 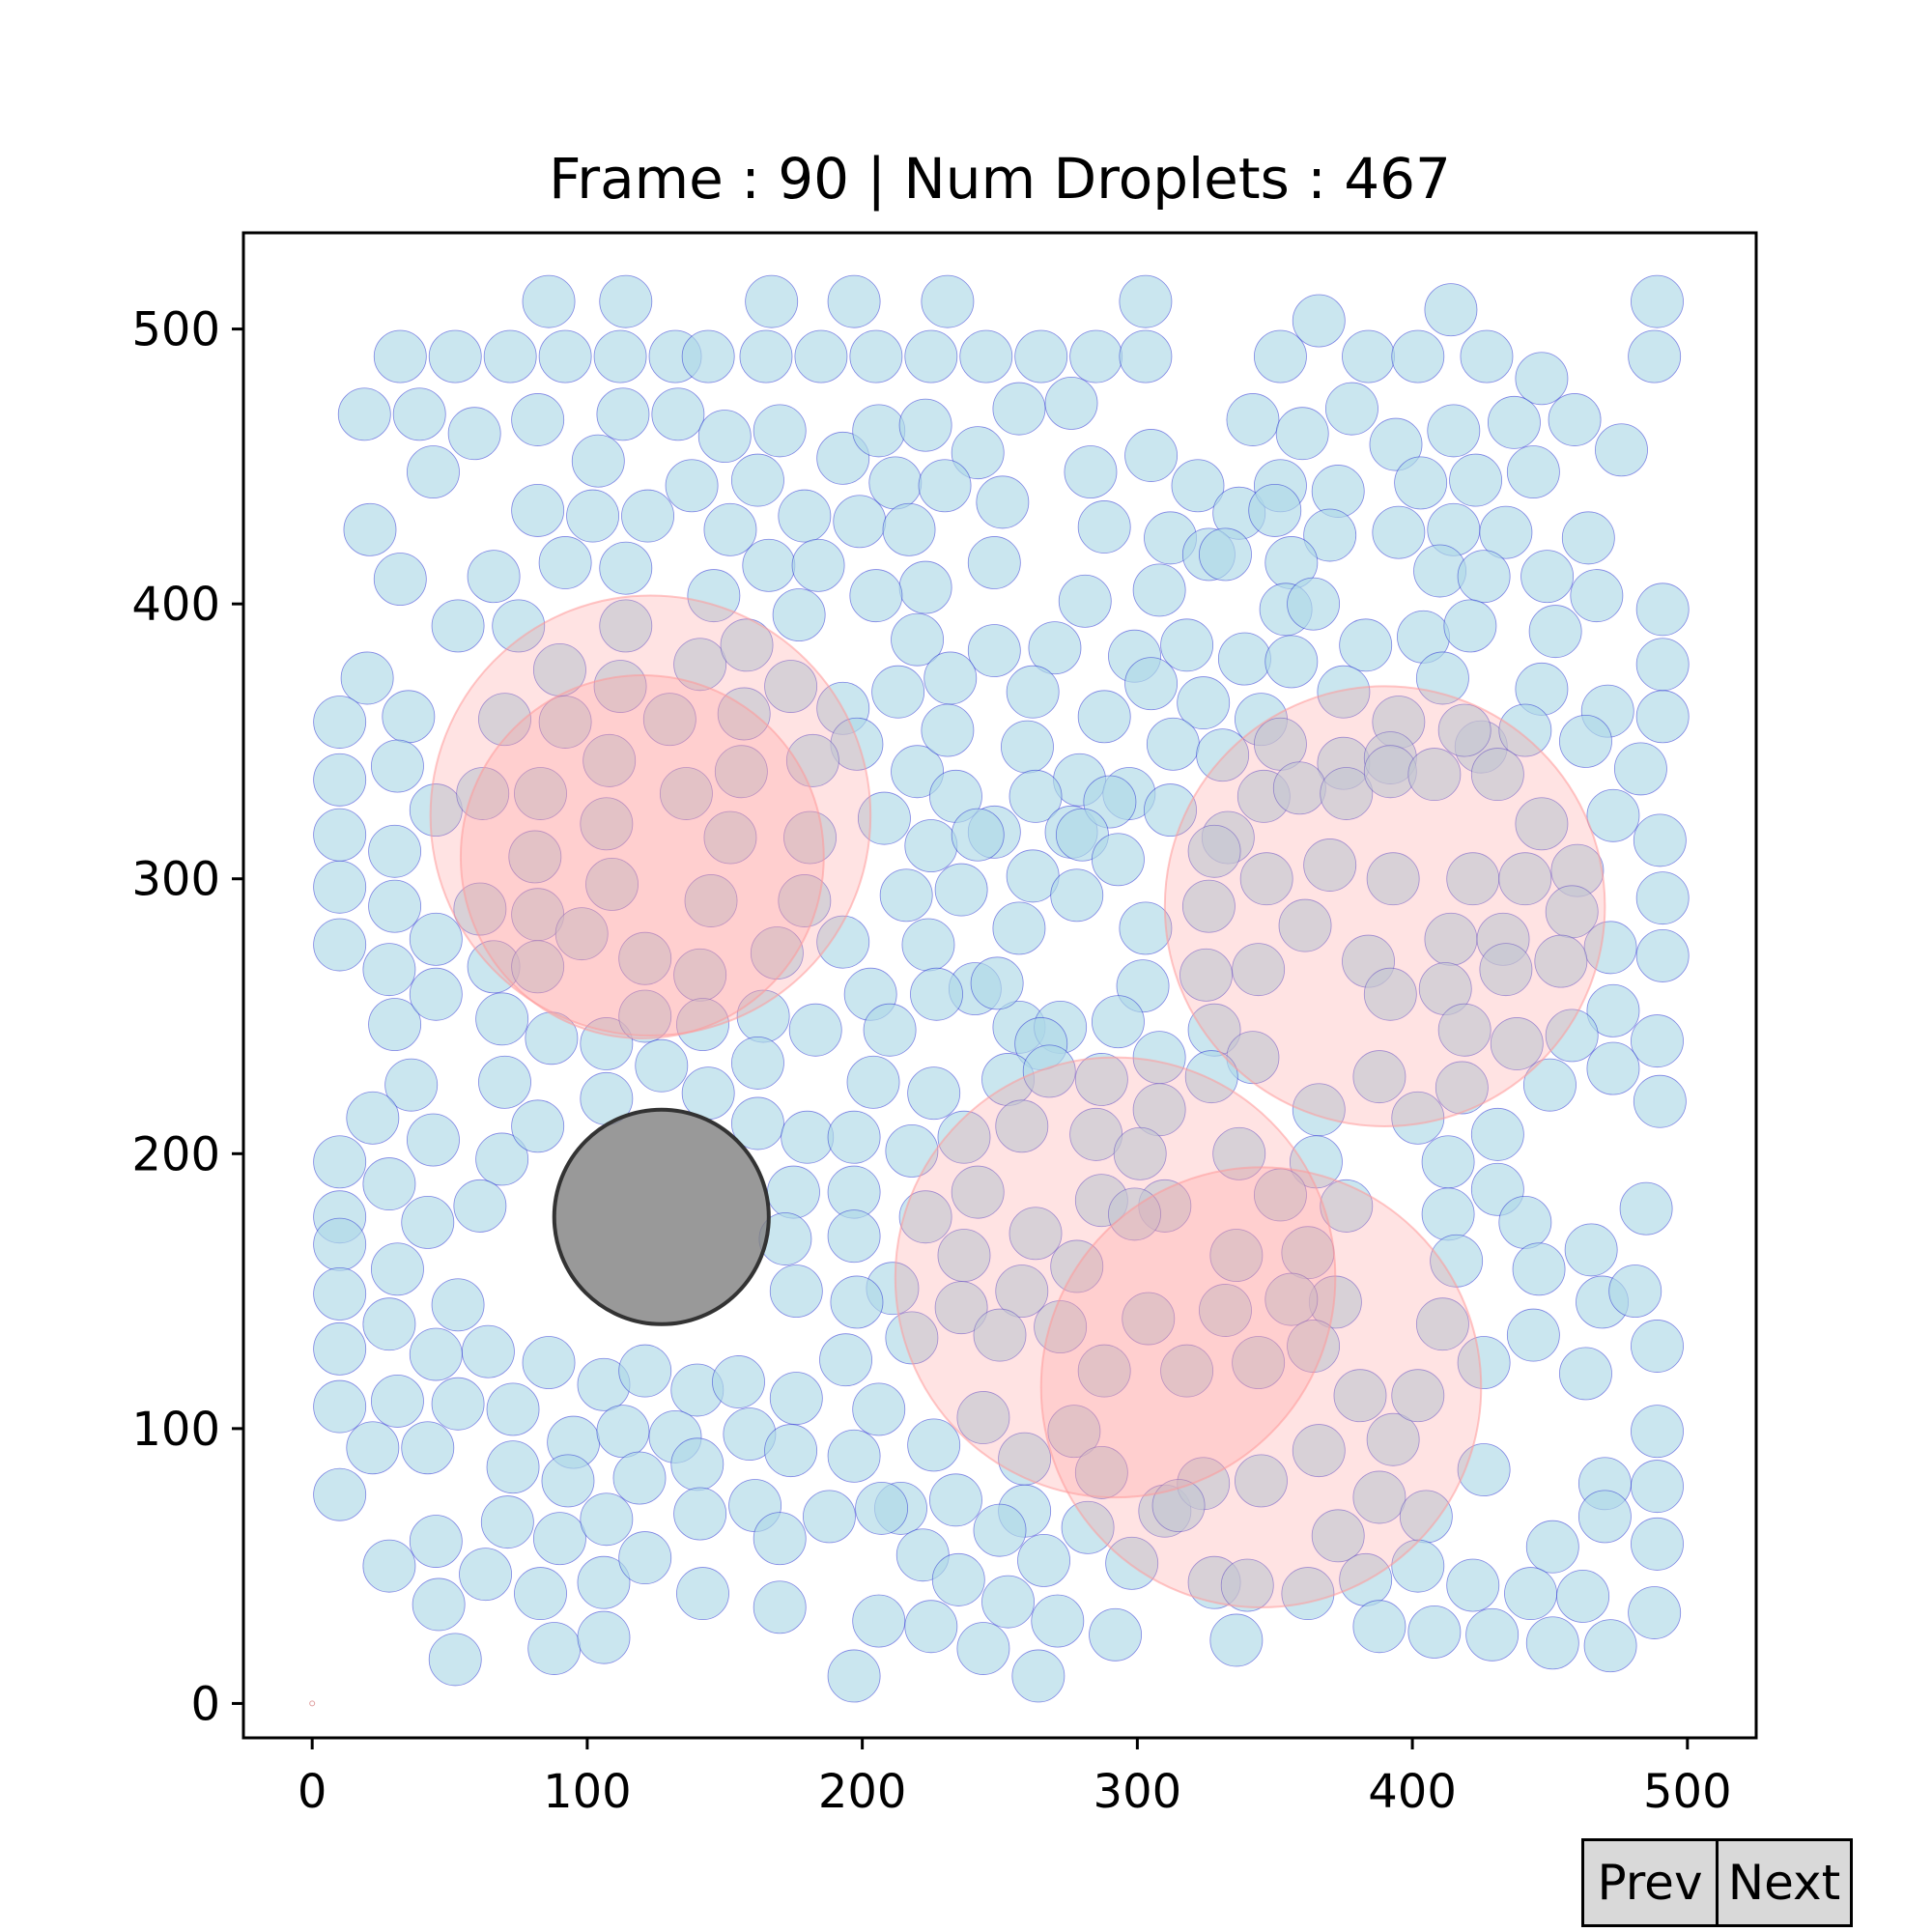 I want to click on next-button: Next, so click(x=1784, y=1882).